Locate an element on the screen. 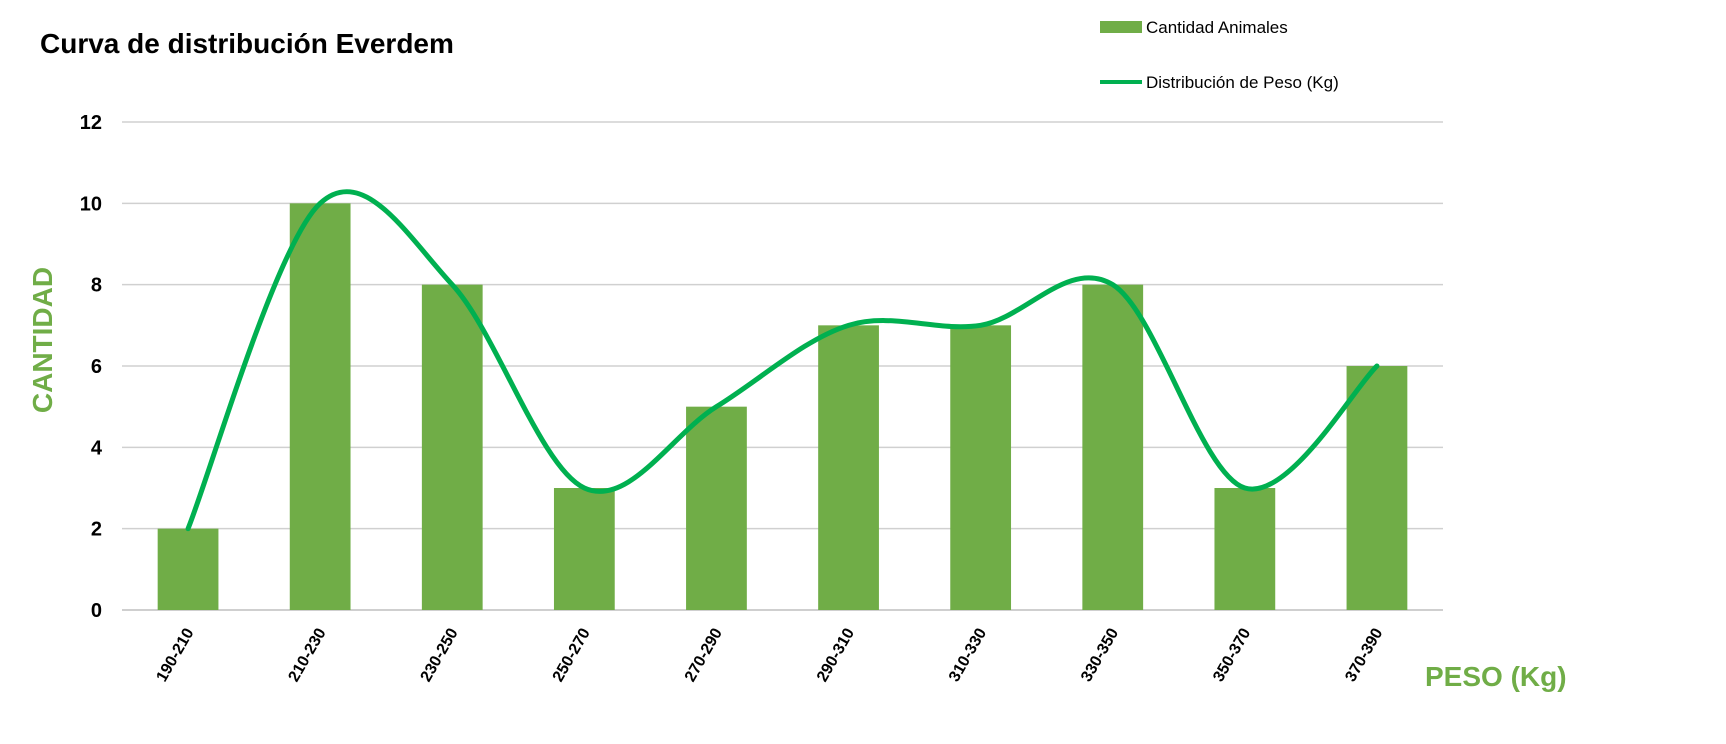 This screenshot has width=1726, height=744. y-tick-label: 2 is located at coordinates (96, 530).